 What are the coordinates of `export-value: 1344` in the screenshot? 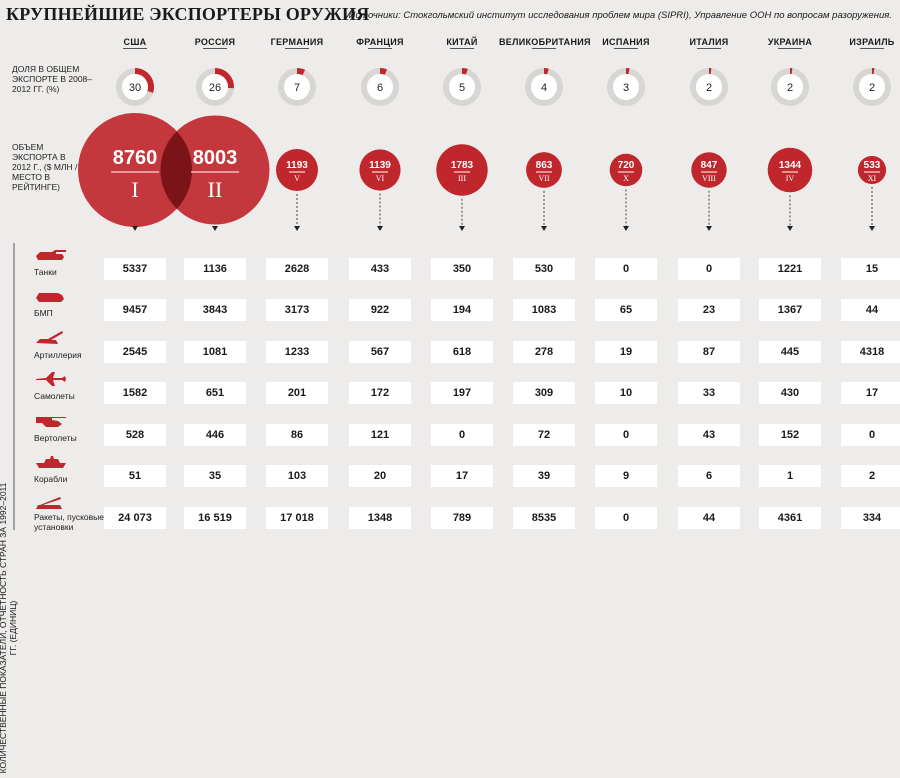 It's located at (790, 165).